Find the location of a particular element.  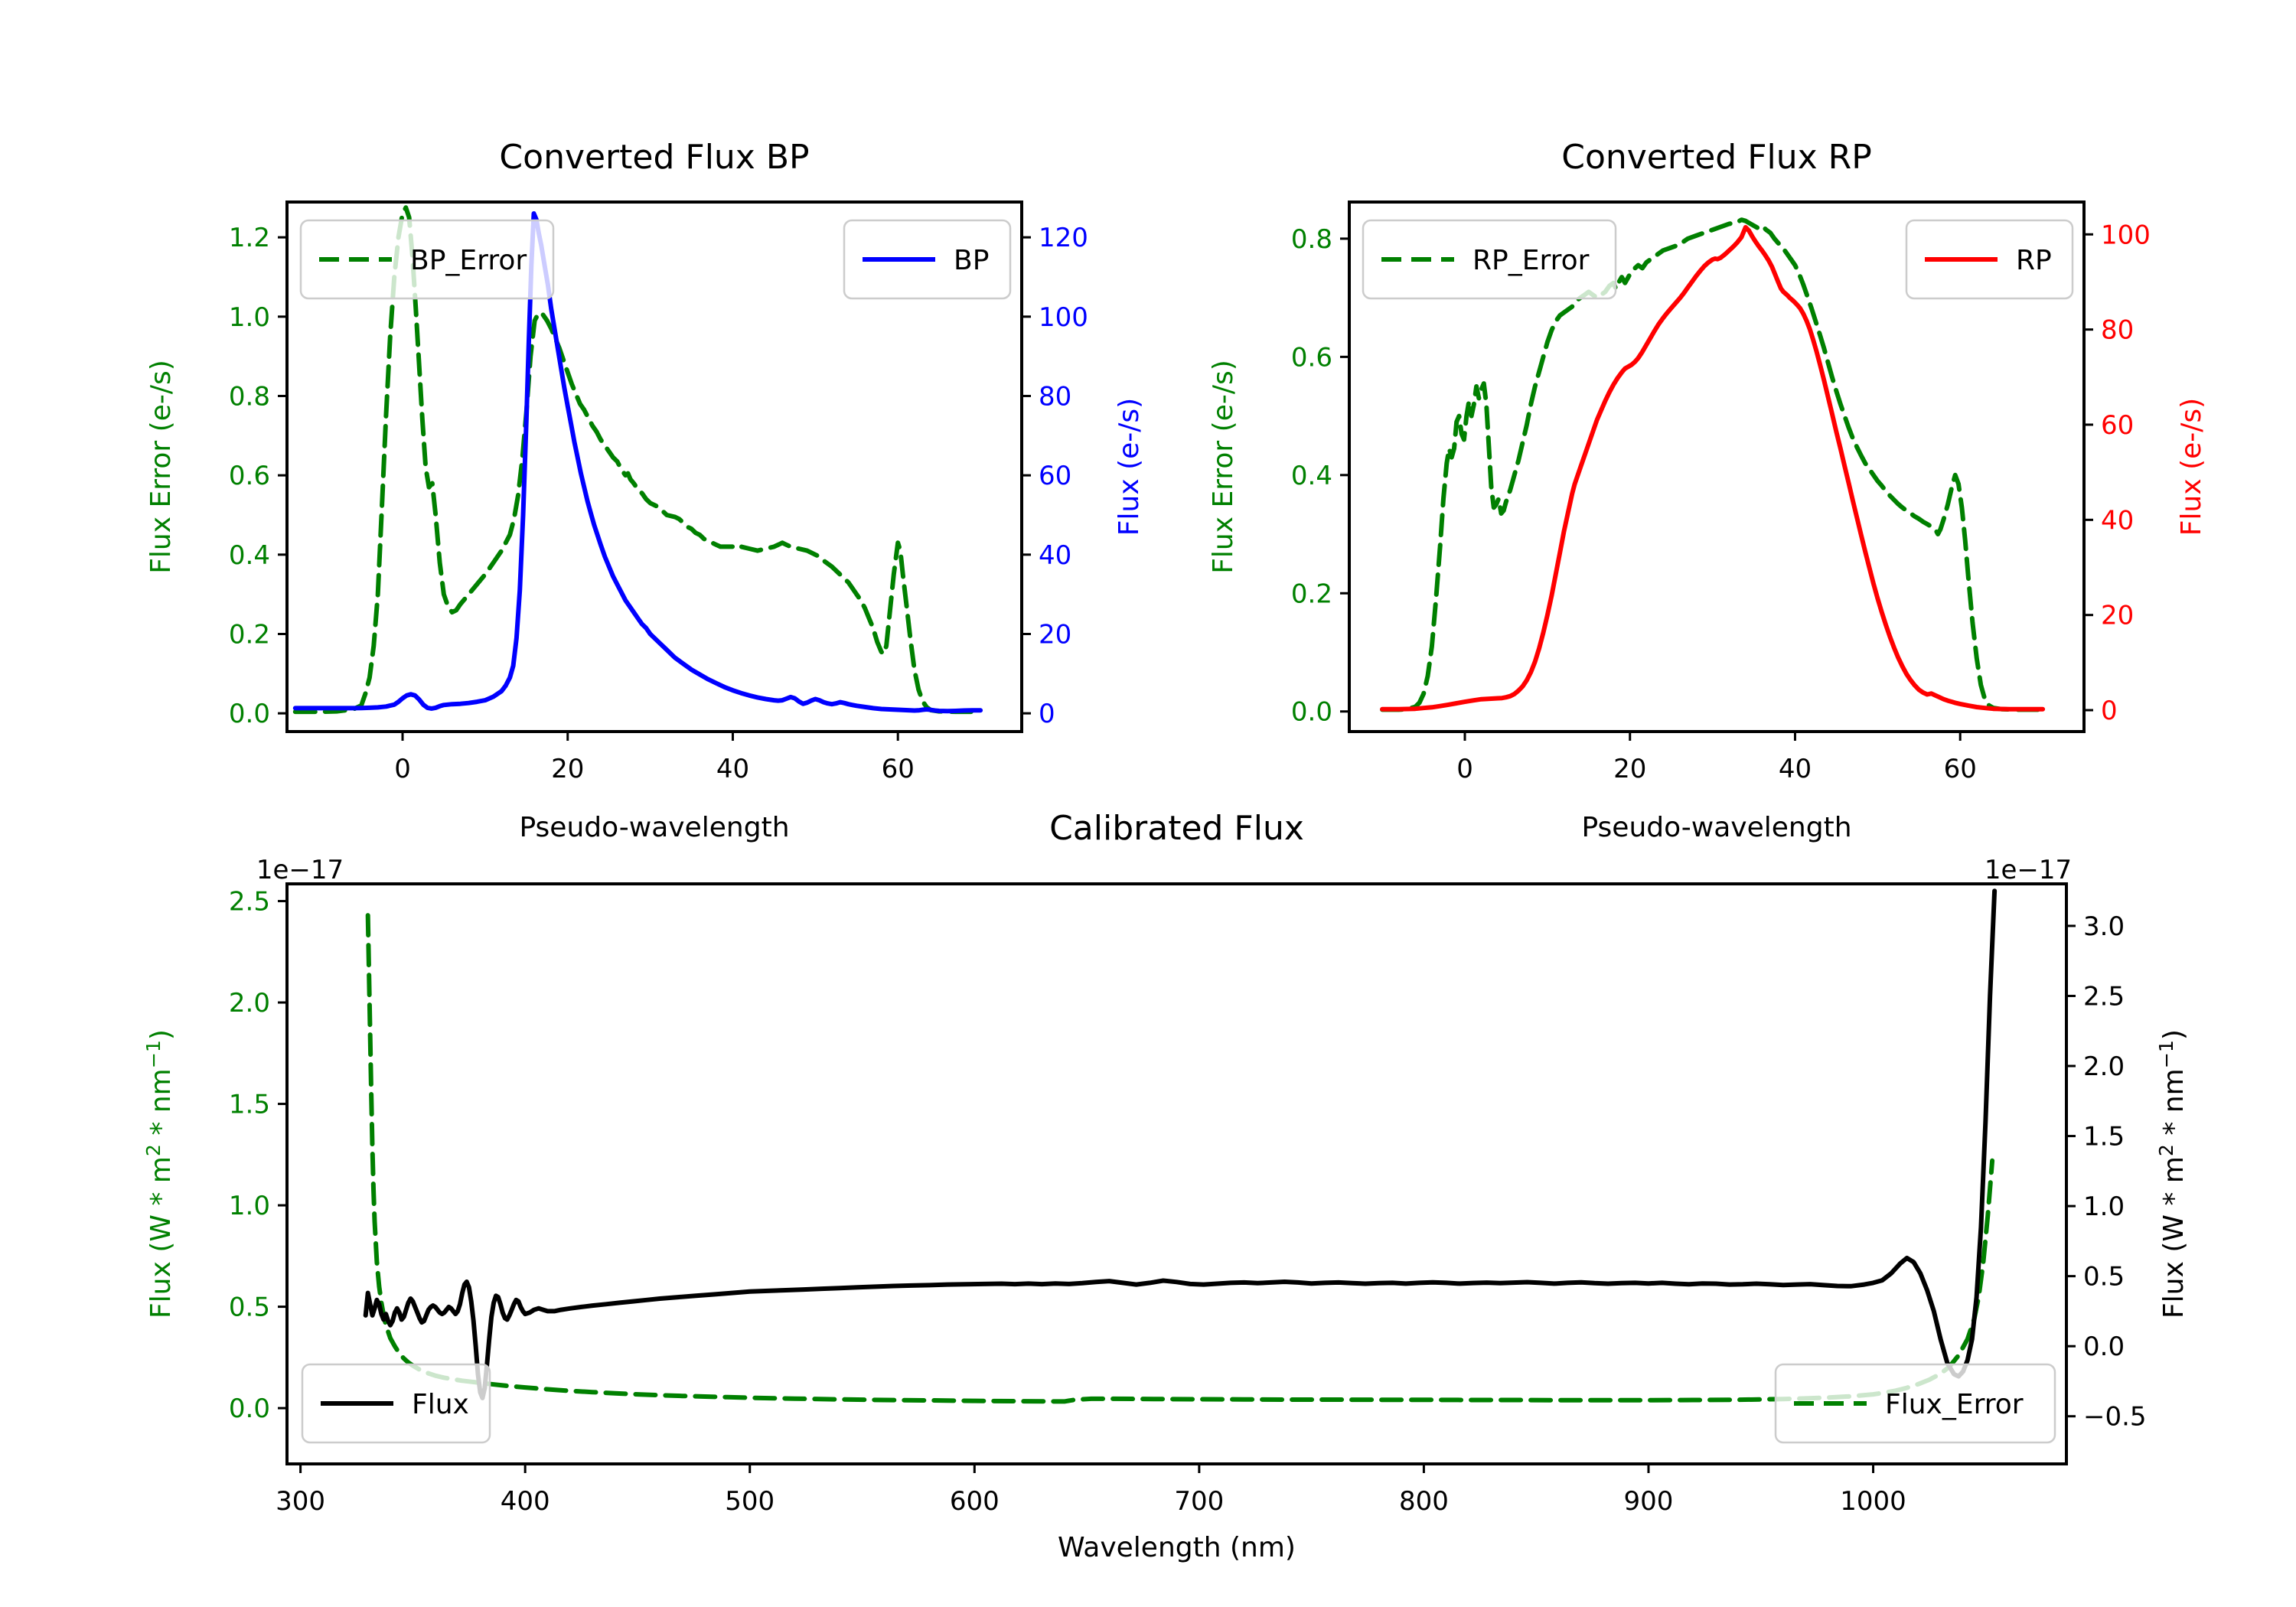

y-tick-label-left: 1.5 is located at coordinates (249, 1105).